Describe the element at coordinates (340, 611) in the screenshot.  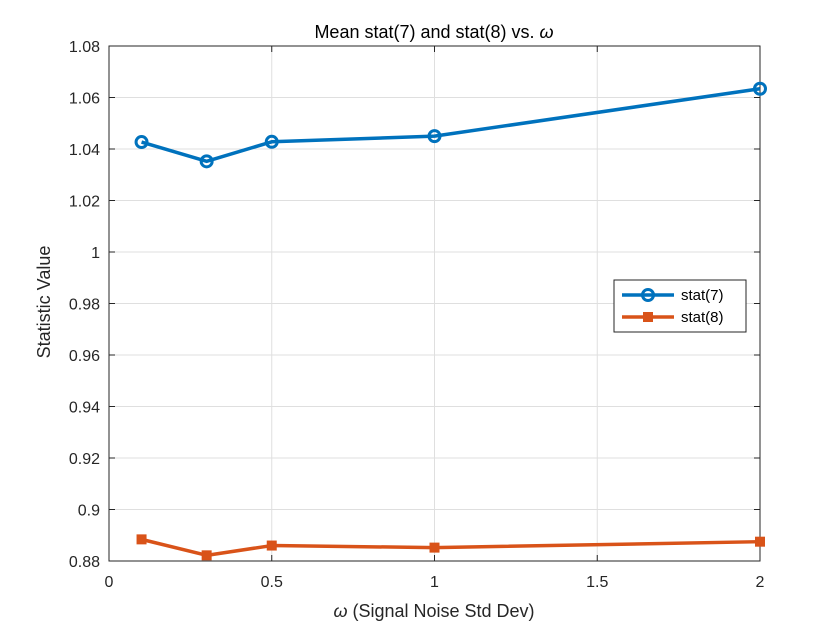
I see `x-axis-label-symbol: ω` at that location.